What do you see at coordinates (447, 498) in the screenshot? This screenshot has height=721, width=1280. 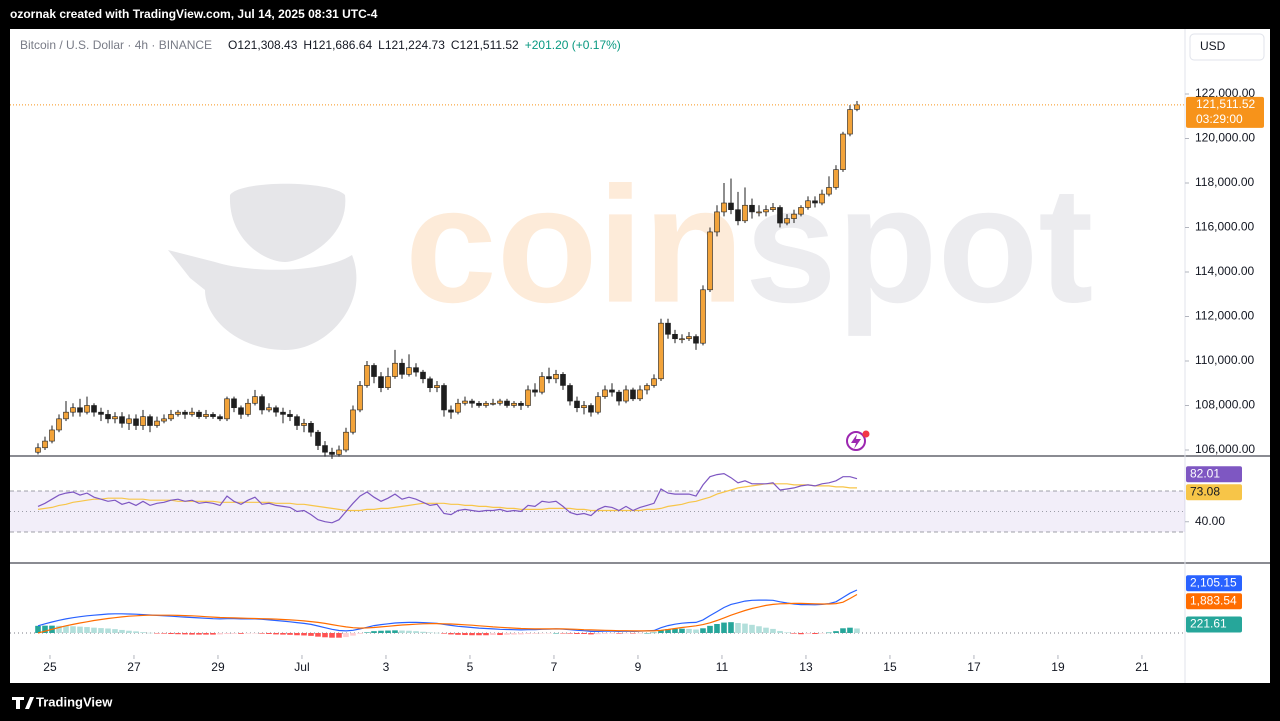 I see `indicator-line` at bounding box center [447, 498].